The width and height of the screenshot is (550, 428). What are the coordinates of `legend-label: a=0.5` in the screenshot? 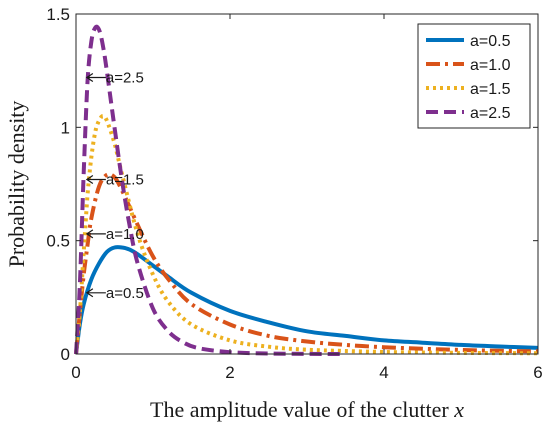 It's located at (490, 41).